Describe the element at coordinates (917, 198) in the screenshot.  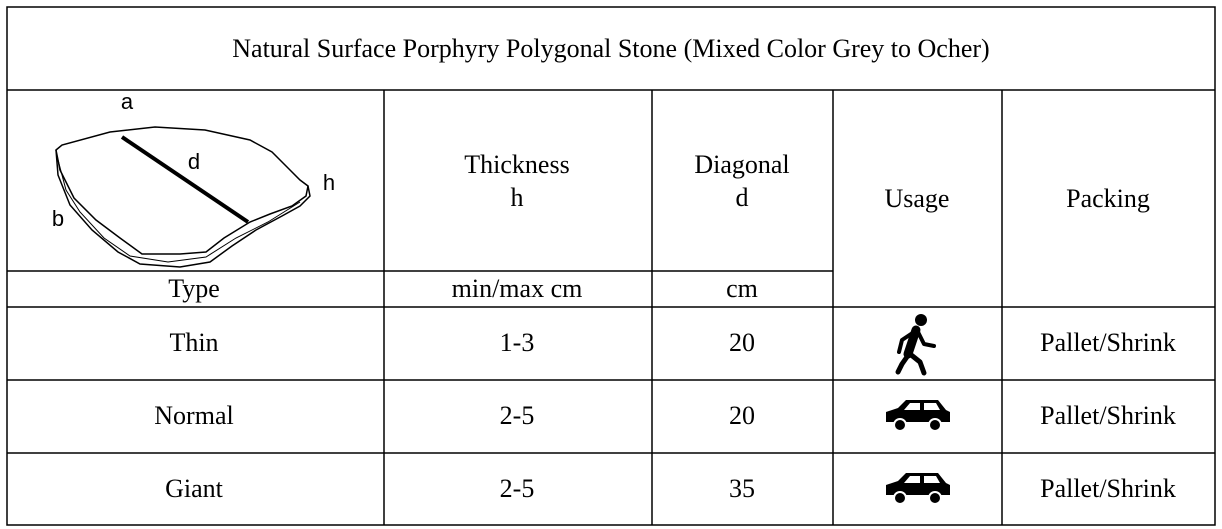
I see `header-cell: Usage` at that location.